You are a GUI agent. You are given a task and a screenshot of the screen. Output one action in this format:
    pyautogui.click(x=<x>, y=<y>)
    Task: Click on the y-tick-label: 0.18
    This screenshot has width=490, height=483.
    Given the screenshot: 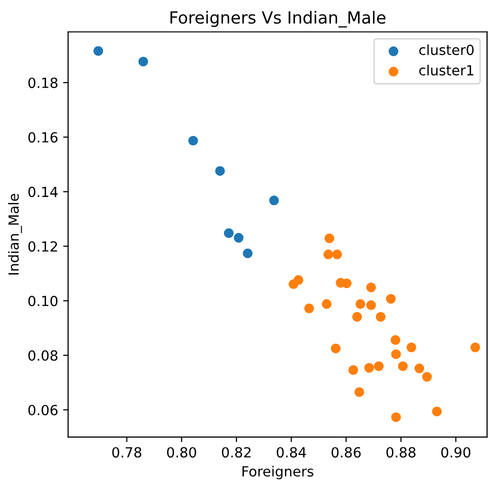 What is the action you would take?
    pyautogui.click(x=43, y=83)
    